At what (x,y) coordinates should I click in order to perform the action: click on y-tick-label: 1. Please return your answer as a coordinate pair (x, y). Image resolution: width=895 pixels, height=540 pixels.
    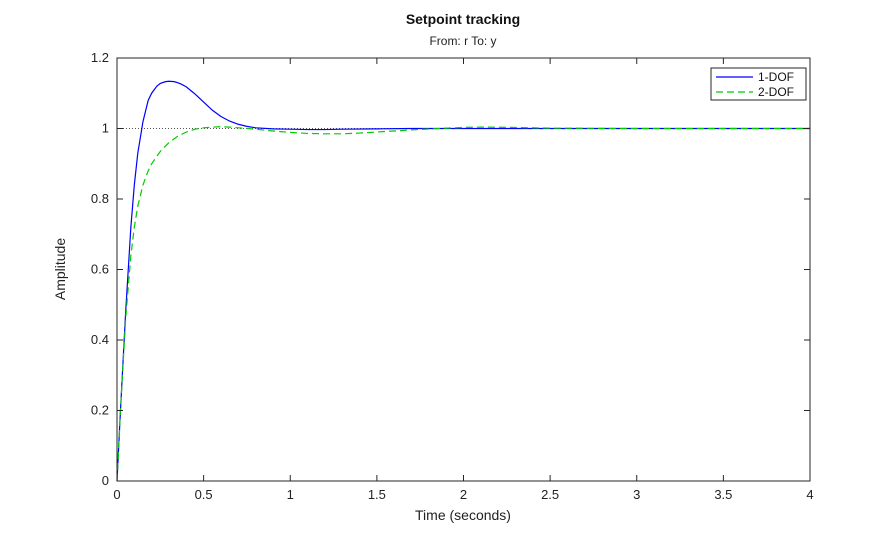
    Looking at the image, I should click on (105, 128).